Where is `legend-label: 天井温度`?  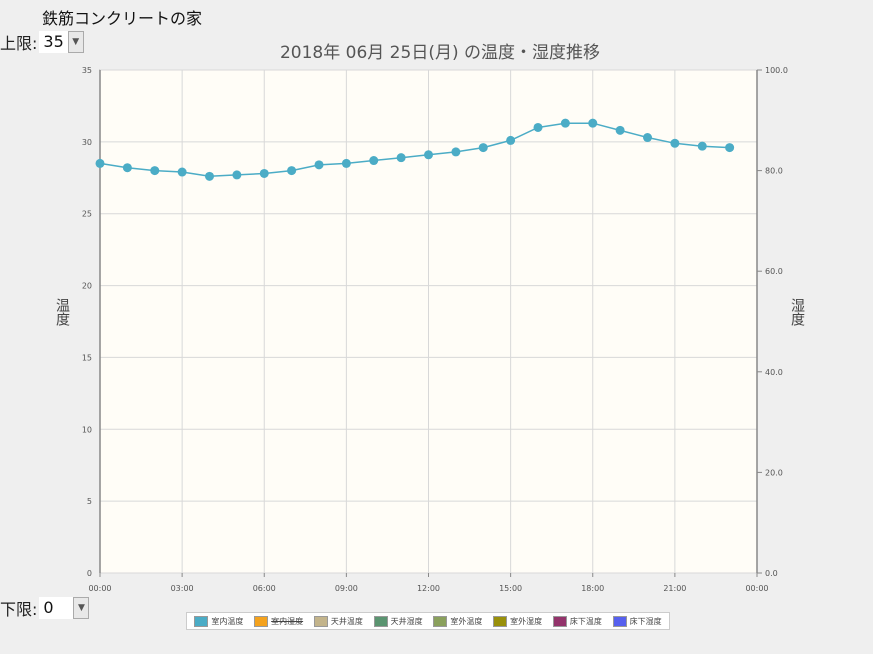
legend-label: 天井温度 is located at coordinates (346, 621).